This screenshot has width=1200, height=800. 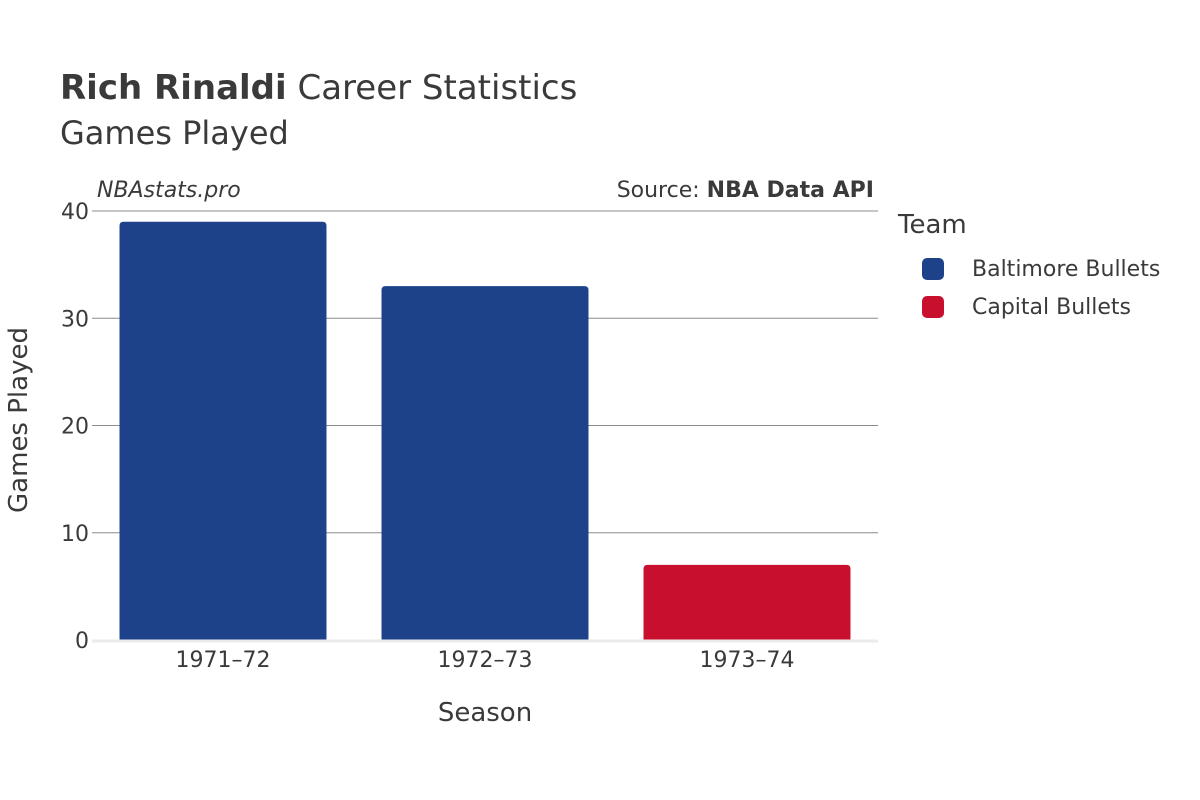 I want to click on legend-title: Team, so click(x=932, y=225).